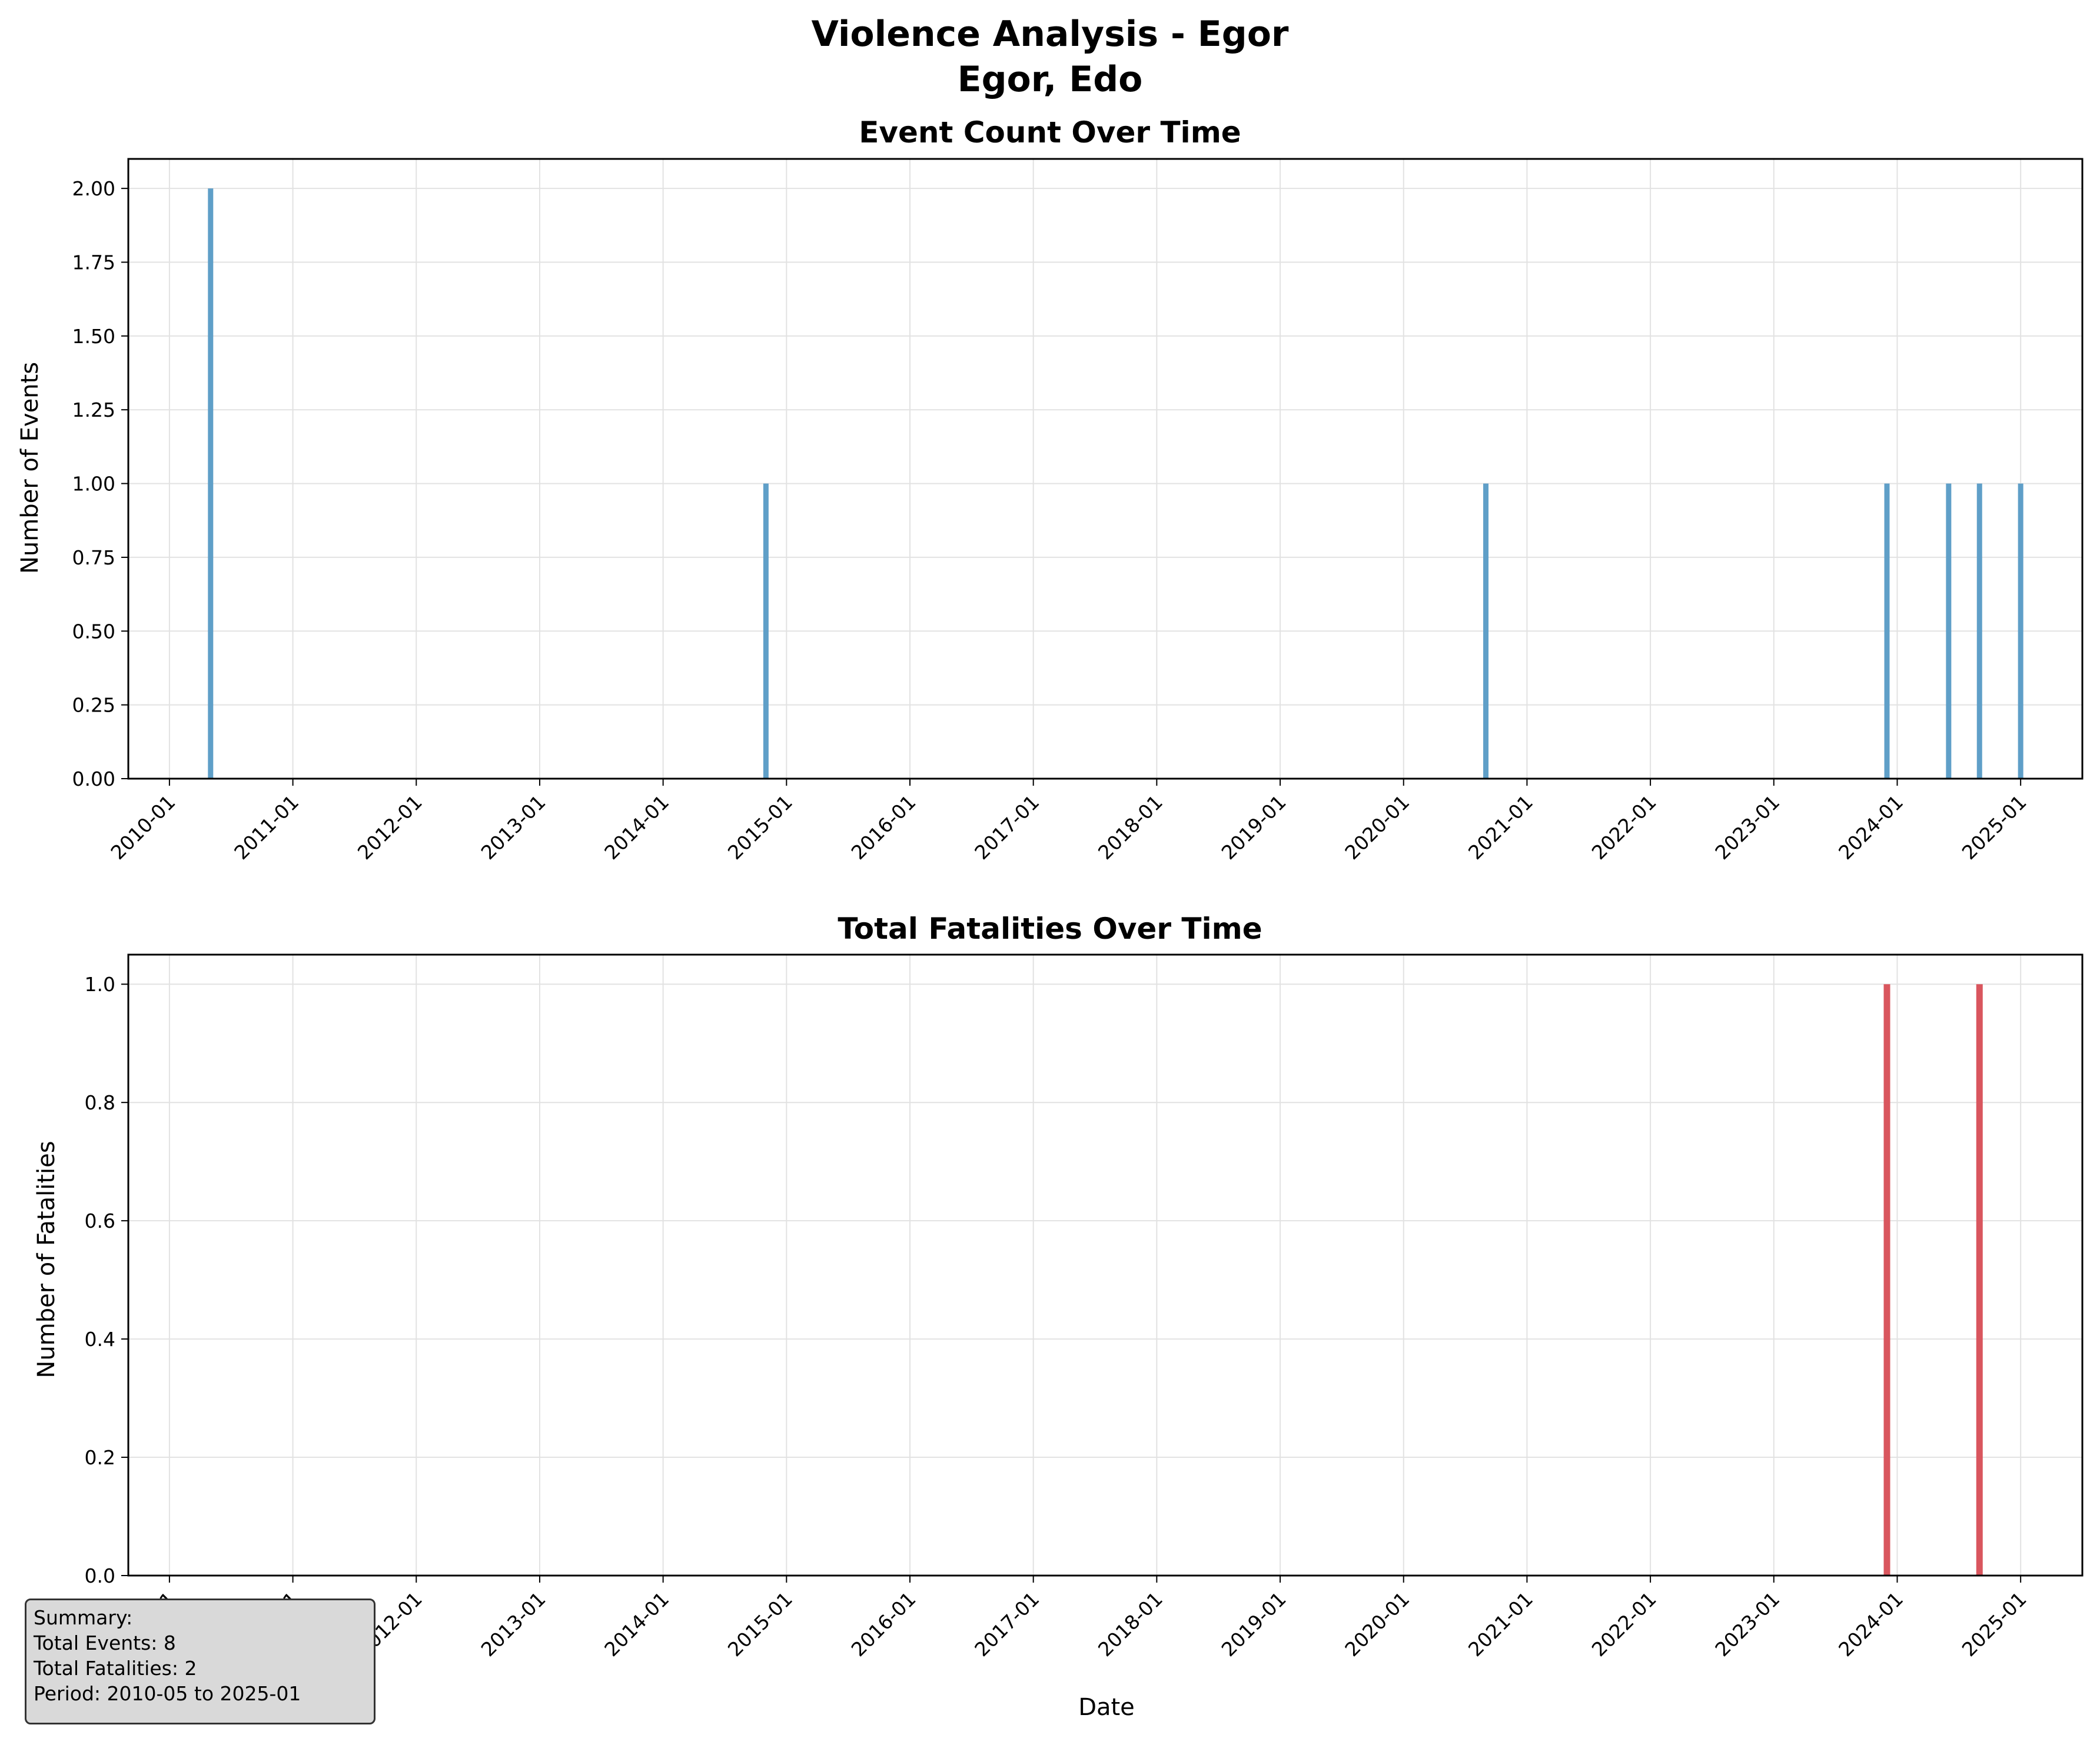 This screenshot has width=2100, height=1738. I want to click on y-tick-label: 0.25, so click(93, 705).